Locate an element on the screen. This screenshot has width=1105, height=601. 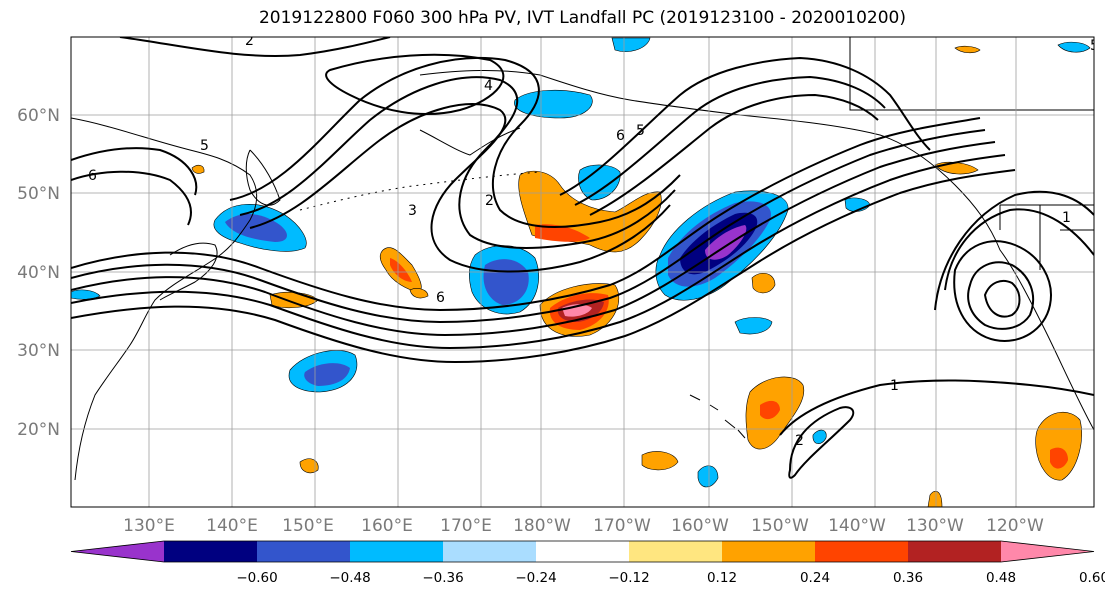
contour-label-13: 1 is located at coordinates (1066, 218).